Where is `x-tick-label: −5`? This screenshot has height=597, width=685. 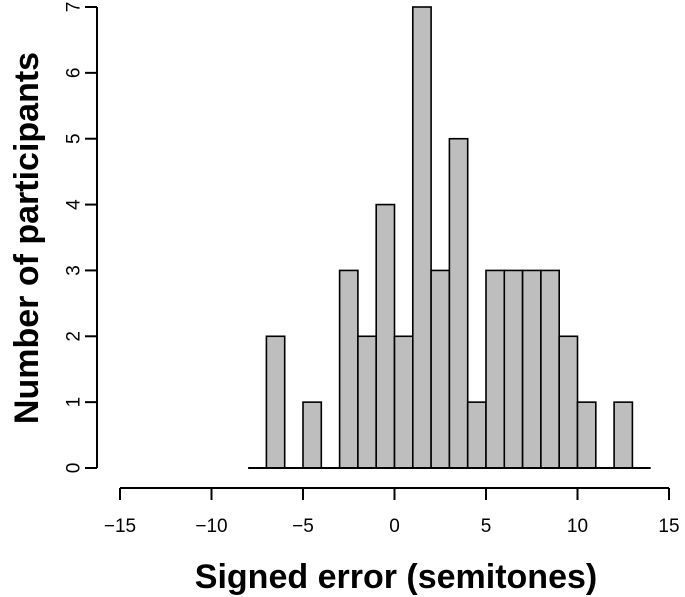
x-tick-label: −5 is located at coordinates (303, 526).